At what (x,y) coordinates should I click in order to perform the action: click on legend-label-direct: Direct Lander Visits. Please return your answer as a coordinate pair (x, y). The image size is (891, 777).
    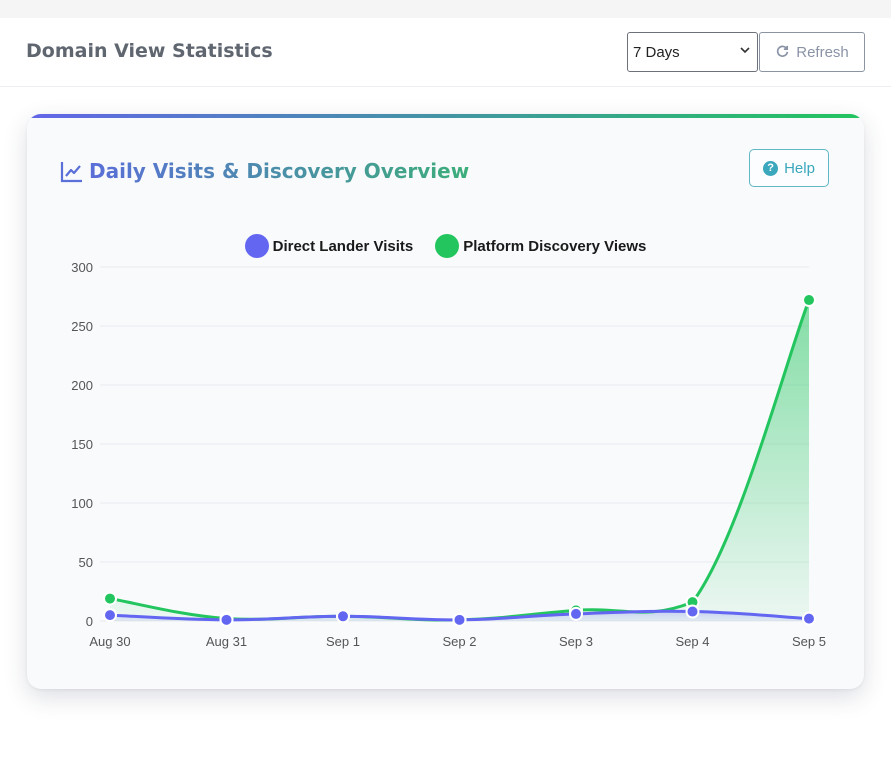
    Looking at the image, I should click on (343, 246).